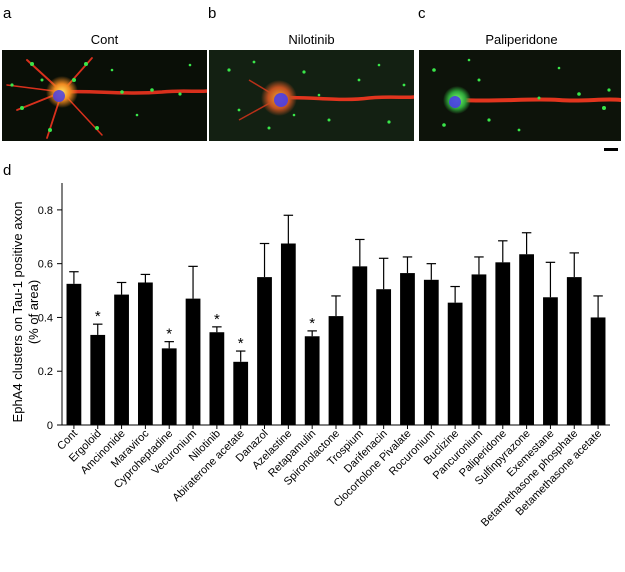 The width and height of the screenshot is (625, 572). What do you see at coordinates (520, 95) in the screenshot?
I see `micrograph-paliperidone` at bounding box center [520, 95].